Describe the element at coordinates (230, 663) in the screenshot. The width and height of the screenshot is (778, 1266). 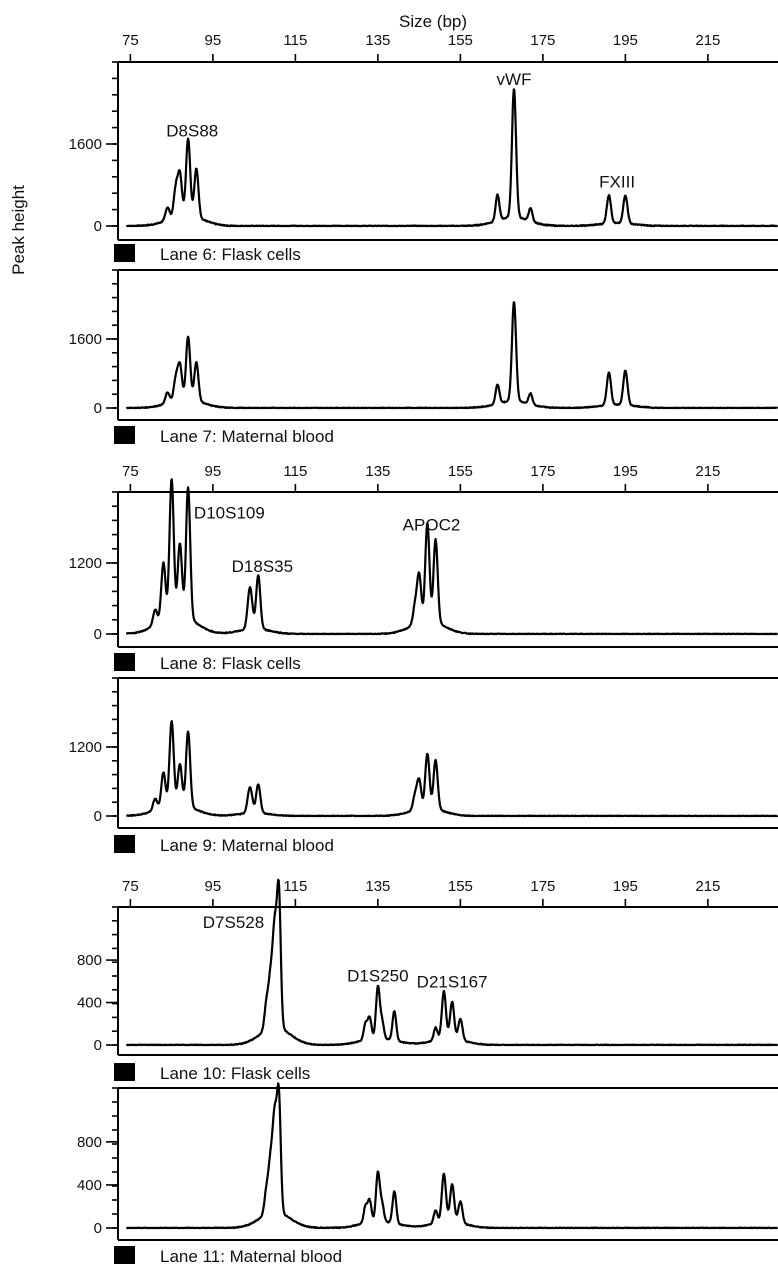
I see `lane-label: Lane 8: Flask cells` at that location.